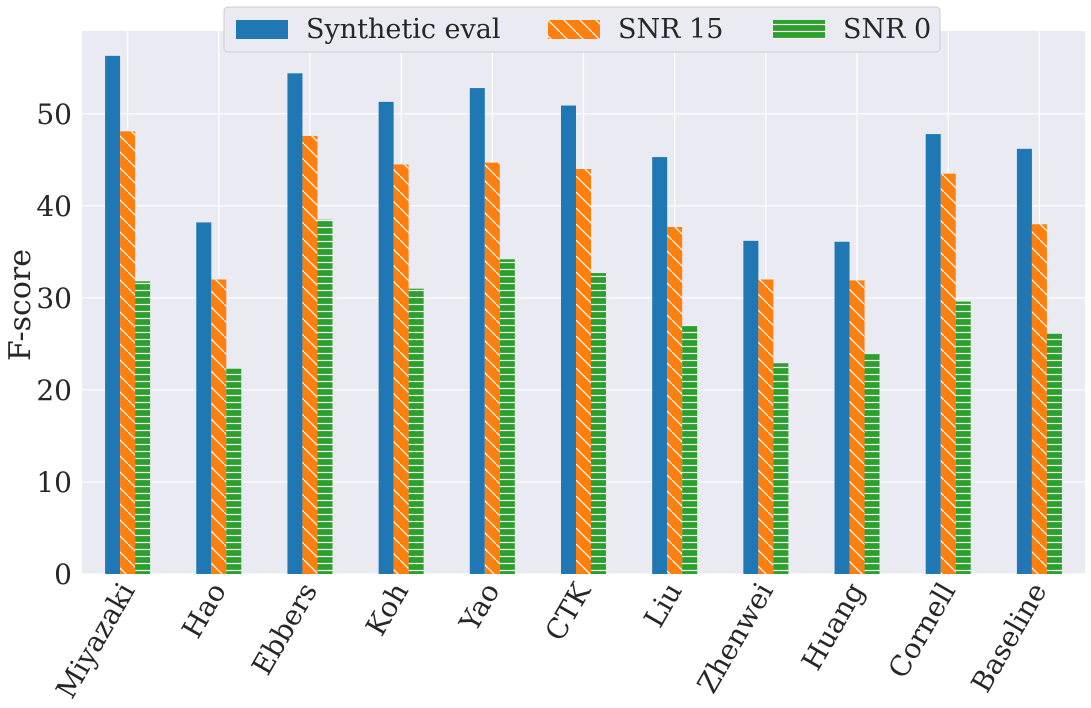 This screenshot has height=708, width=1091. I want to click on y-tick-label: 40, so click(54, 206).